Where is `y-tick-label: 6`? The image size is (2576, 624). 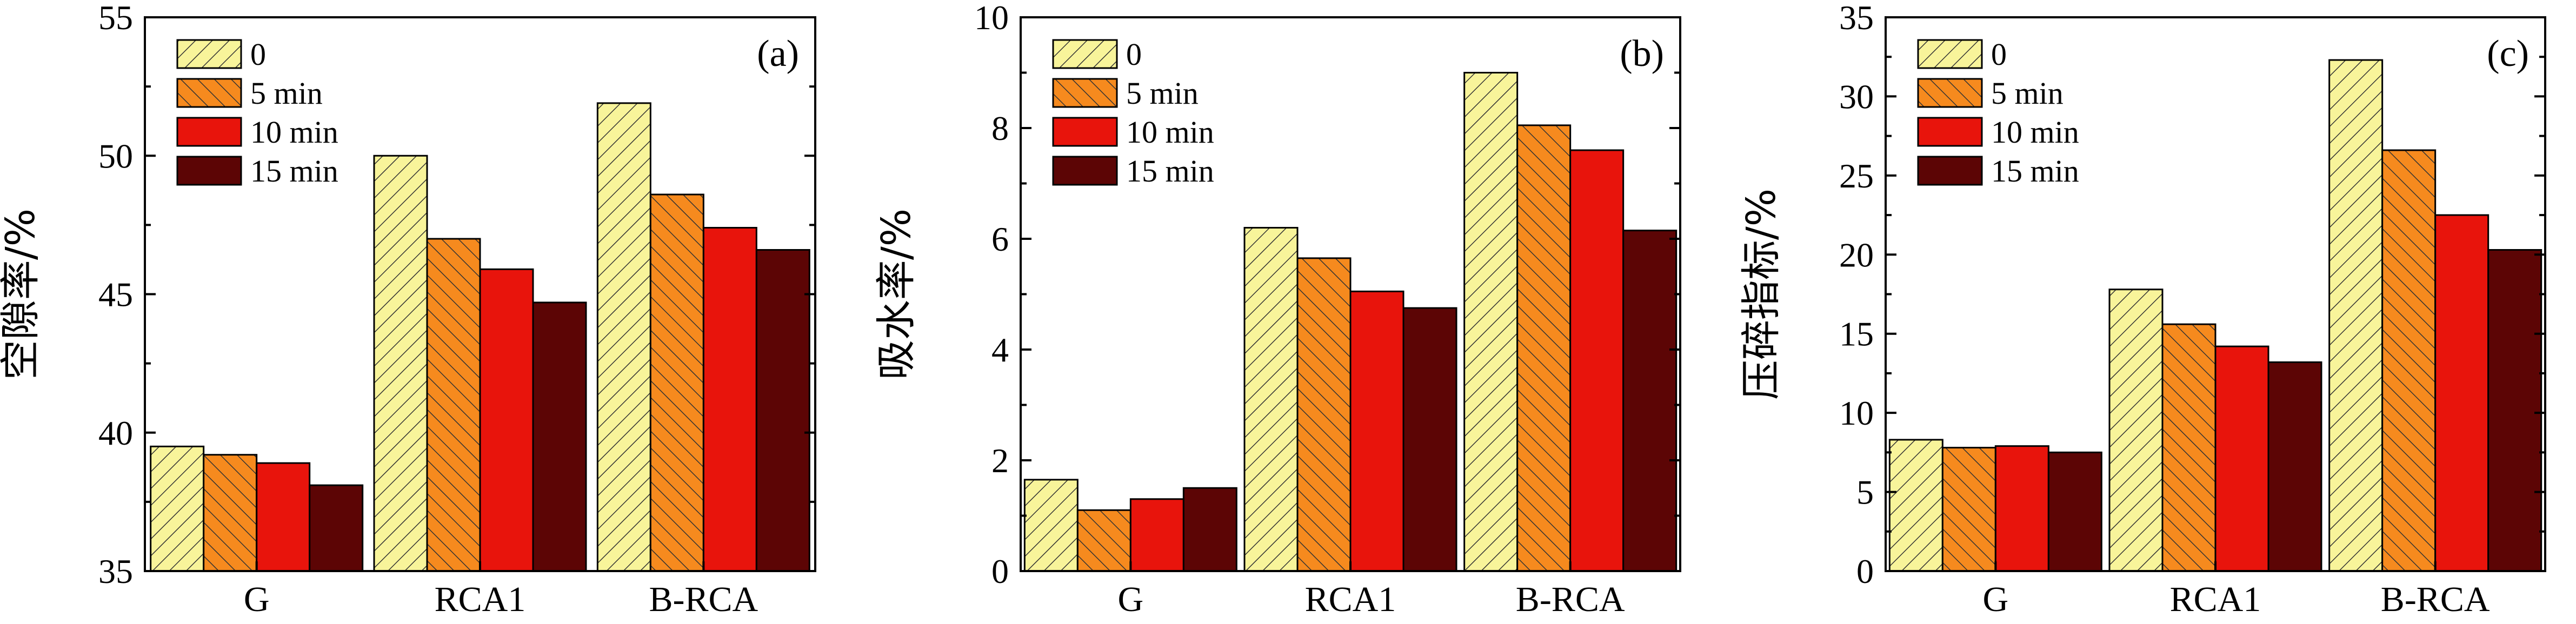
y-tick-label: 6 is located at coordinates (1000, 239).